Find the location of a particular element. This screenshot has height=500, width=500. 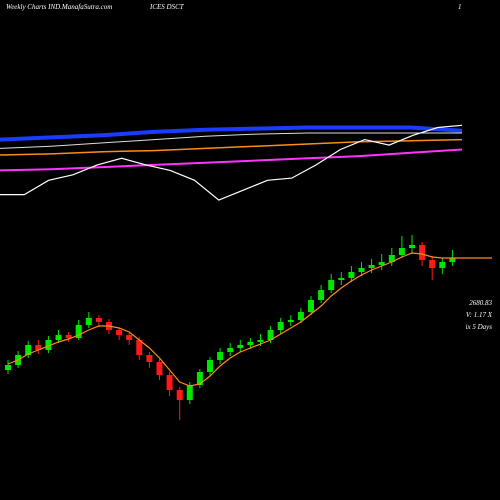

annotation: V: 1.17 X is located at coordinates (479, 315).